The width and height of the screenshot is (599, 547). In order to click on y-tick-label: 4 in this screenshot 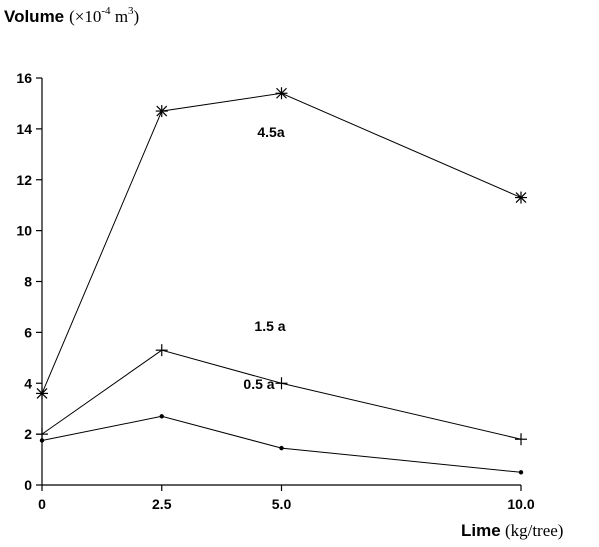, I will do `click(28, 383)`.